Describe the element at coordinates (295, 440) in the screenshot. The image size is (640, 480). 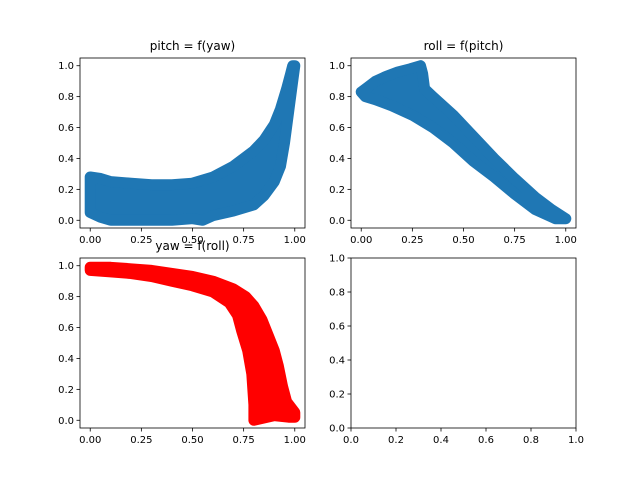
I see `x-tick-label-yaw-roll-4: 1.00` at that location.